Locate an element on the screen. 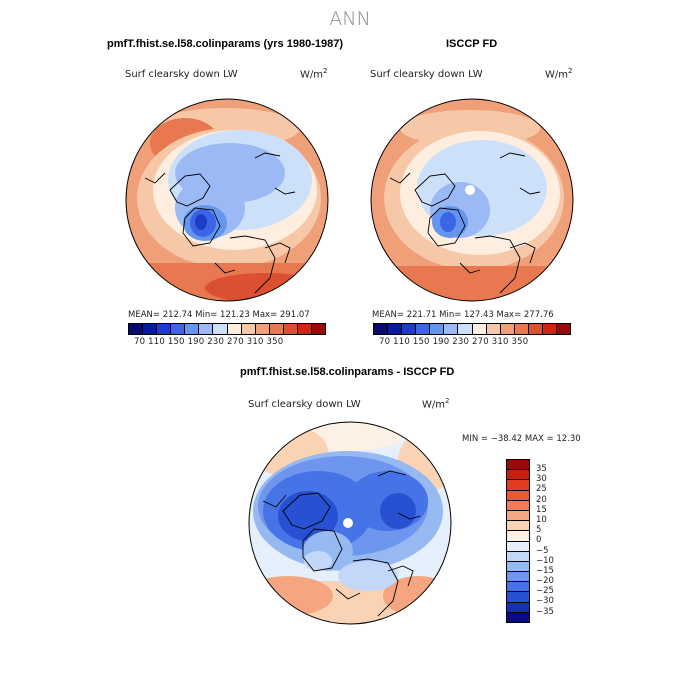 The height and width of the screenshot is (700, 700). colorbar-tick-label: −5 is located at coordinates (542, 550).